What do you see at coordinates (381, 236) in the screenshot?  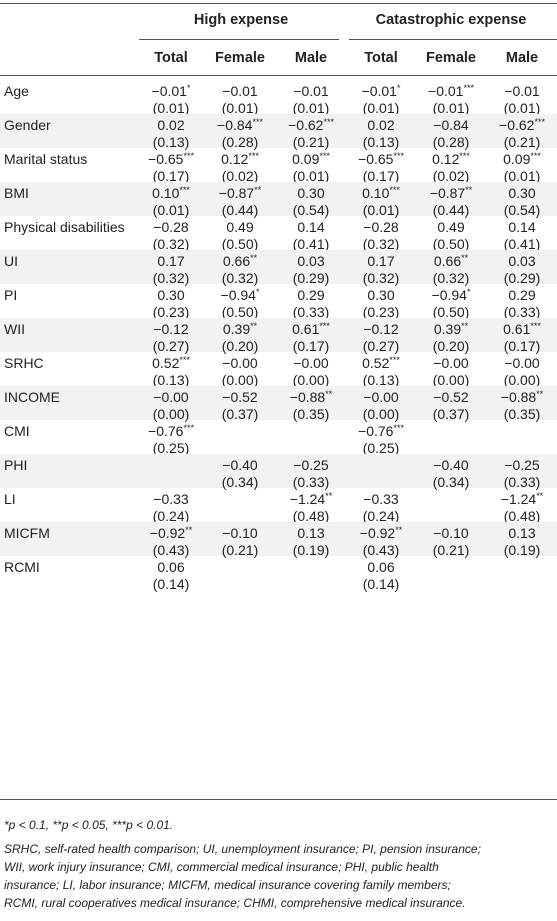 I see `table-cell: −0.28 (0.32)` at bounding box center [381, 236].